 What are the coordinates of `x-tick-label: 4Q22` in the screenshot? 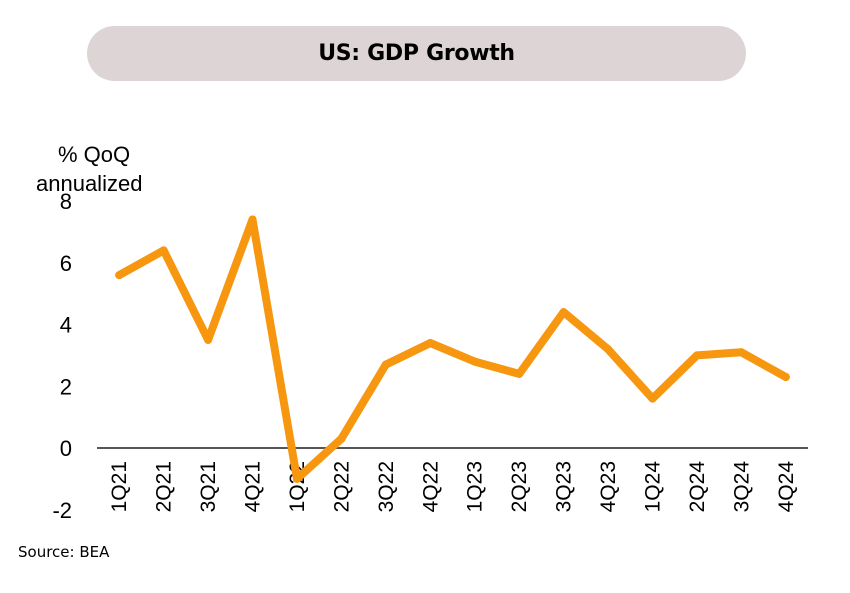 It's located at (430, 486).